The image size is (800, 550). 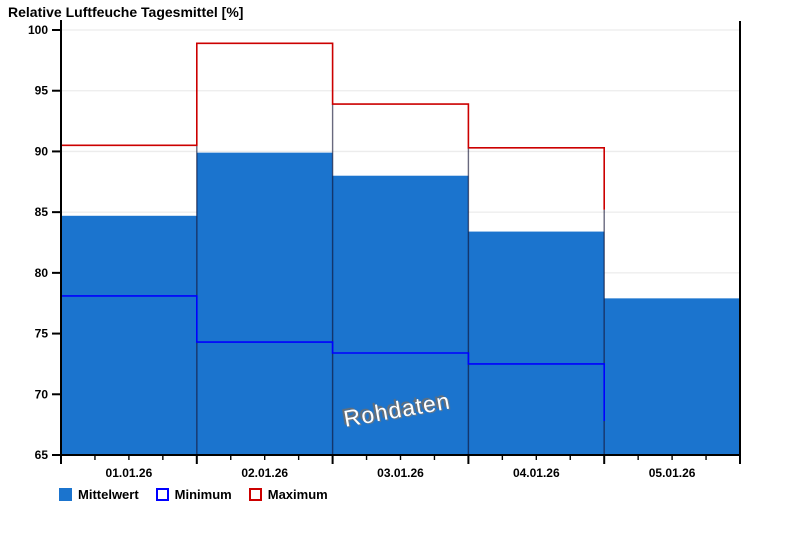 What do you see at coordinates (126, 12) in the screenshot?
I see `chart-title: Relative Luftfeuche Tagesmittel [%]` at bounding box center [126, 12].